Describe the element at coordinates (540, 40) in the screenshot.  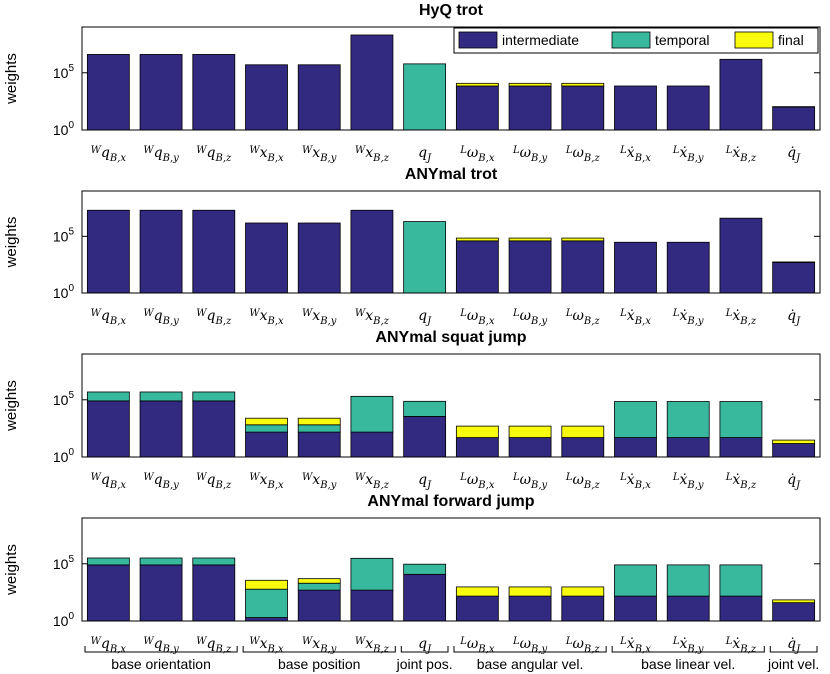
I see `legend-label-intermediate: intermediate` at that location.